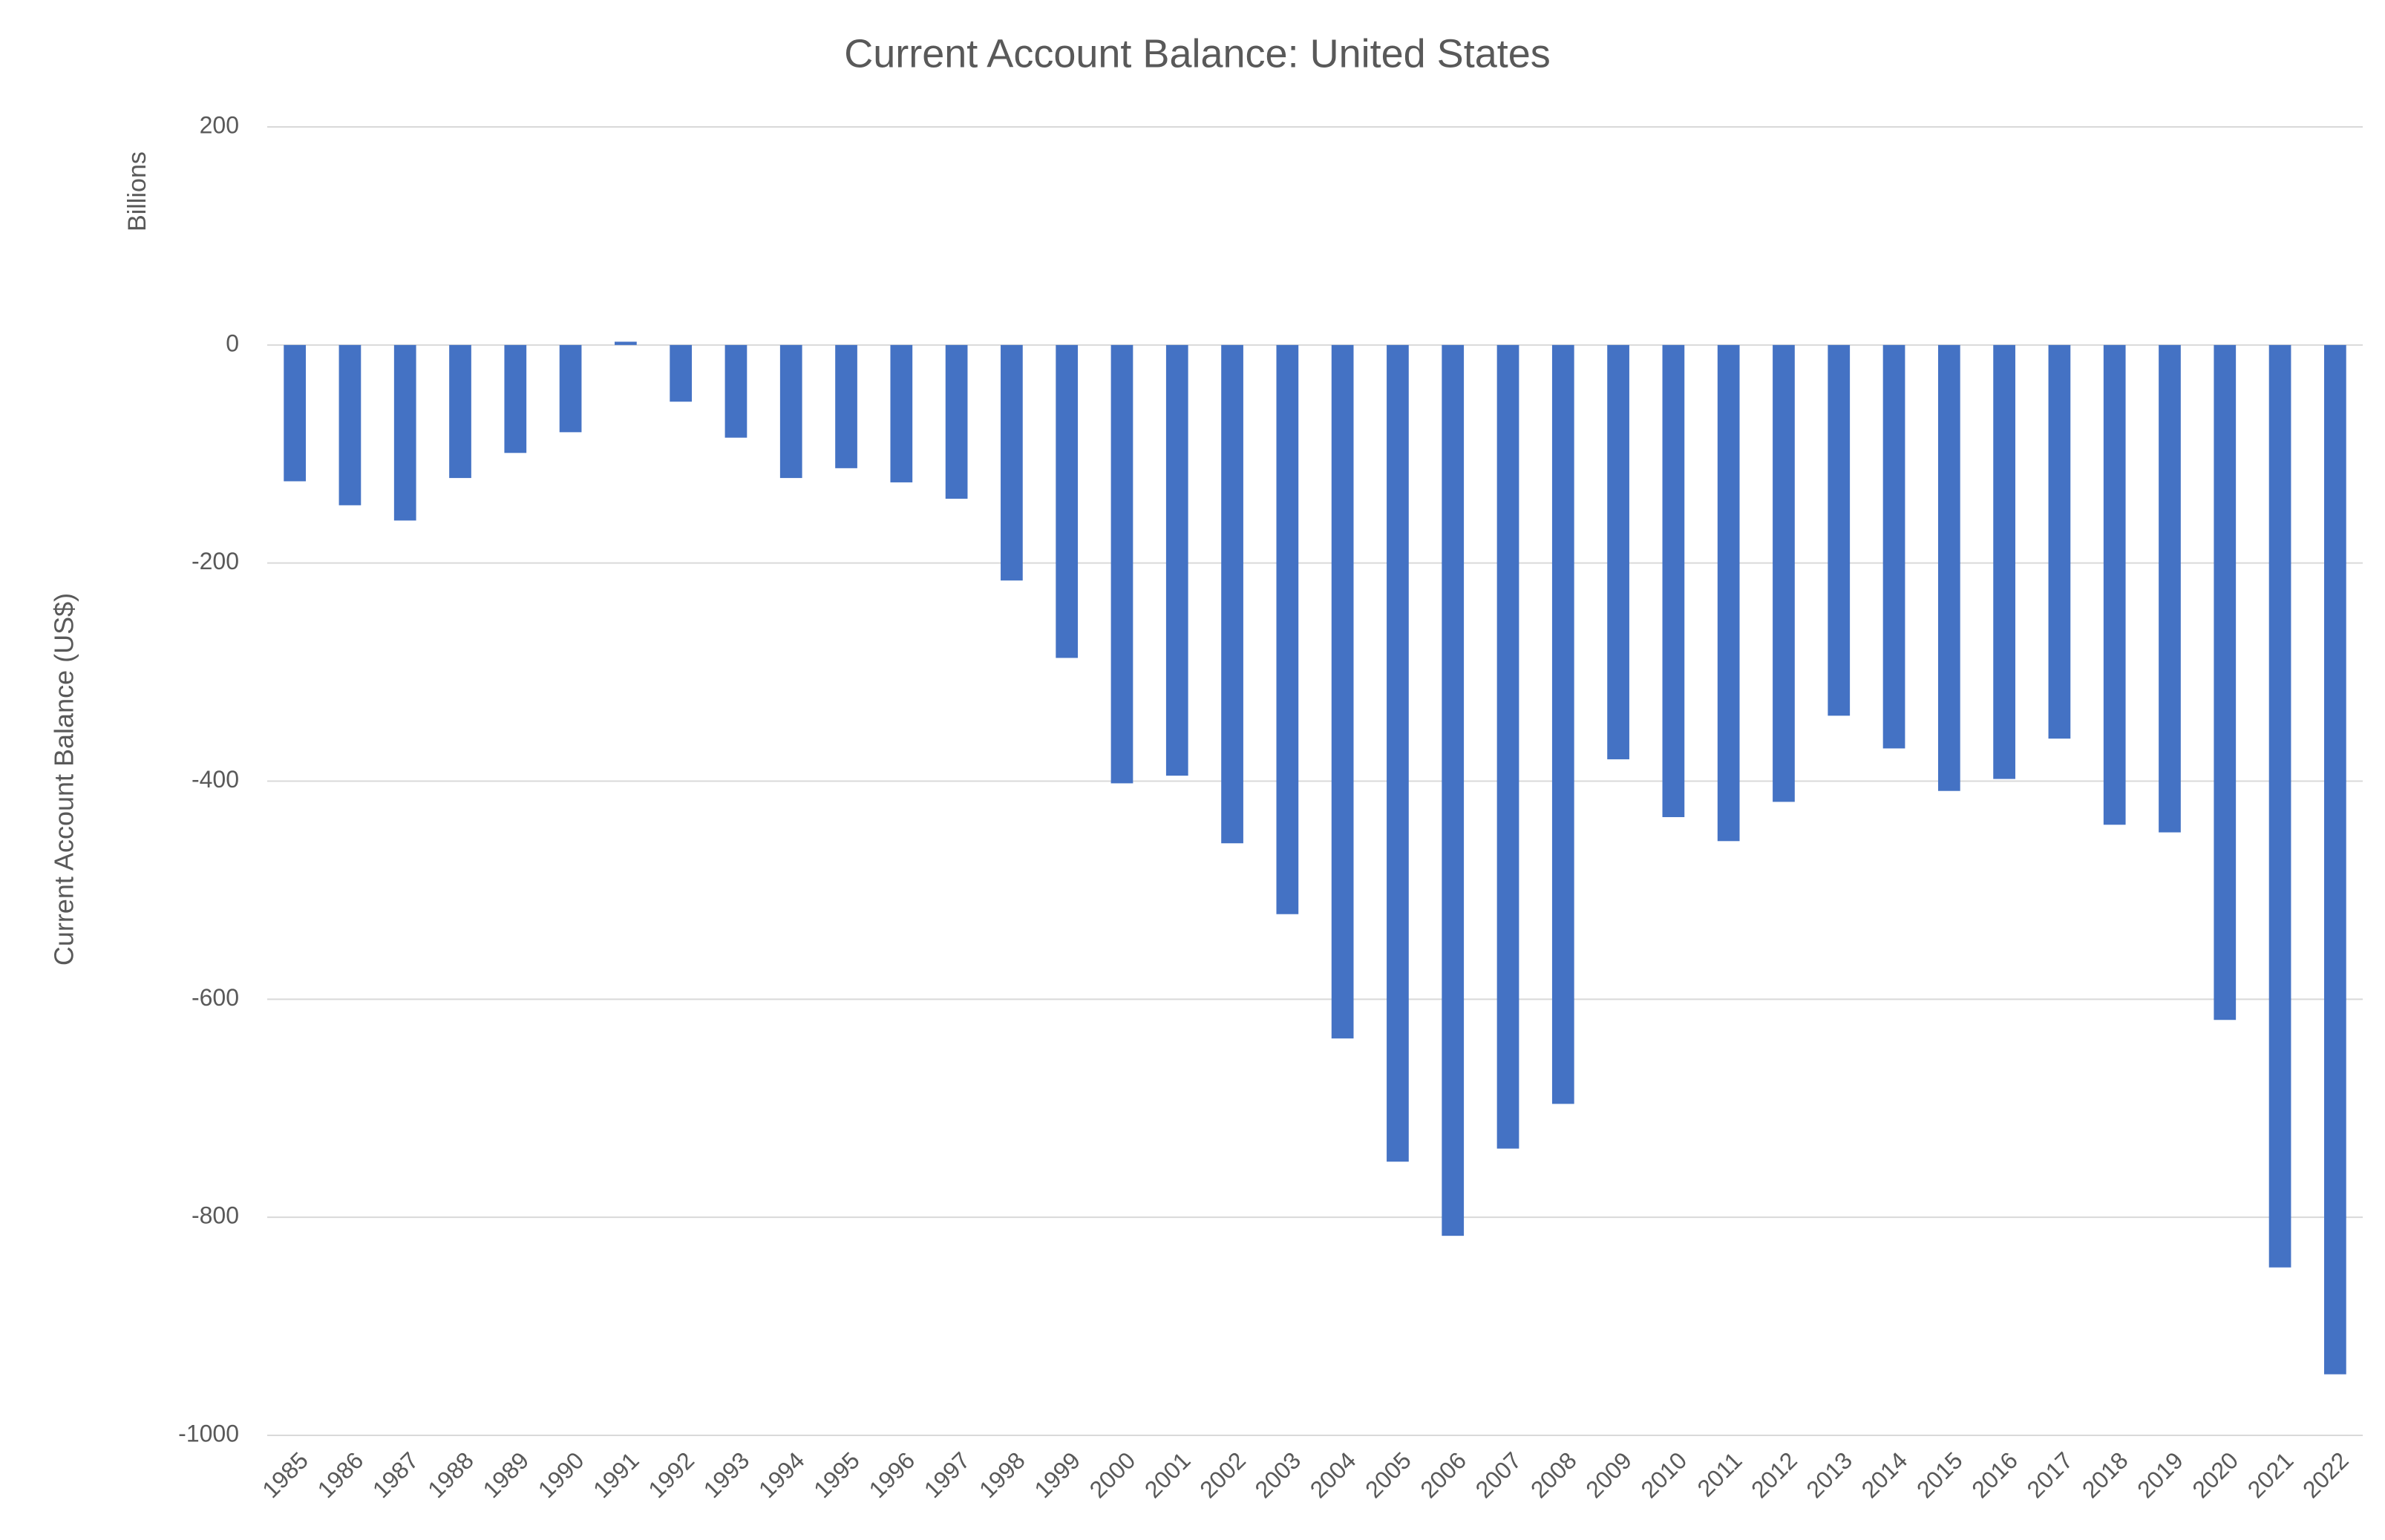 The width and height of the screenshot is (2385, 1540). What do you see at coordinates (1719, 1473) in the screenshot?
I see `x-tick-label: 2011` at bounding box center [1719, 1473].